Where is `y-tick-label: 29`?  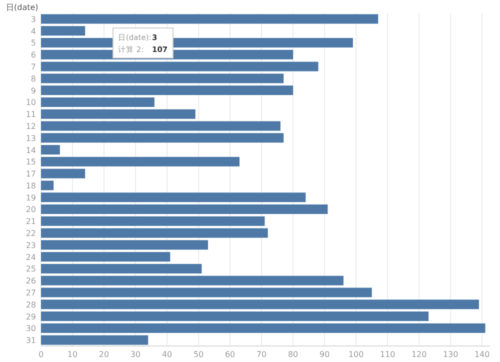 y-tick-label: 29 is located at coordinates (31, 317).